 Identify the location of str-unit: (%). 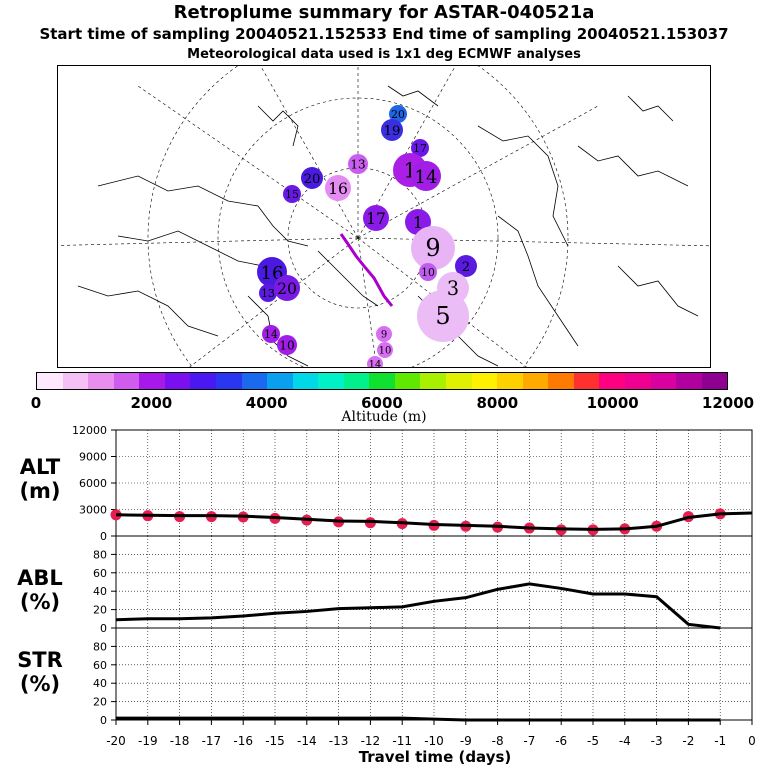
(40, 684).